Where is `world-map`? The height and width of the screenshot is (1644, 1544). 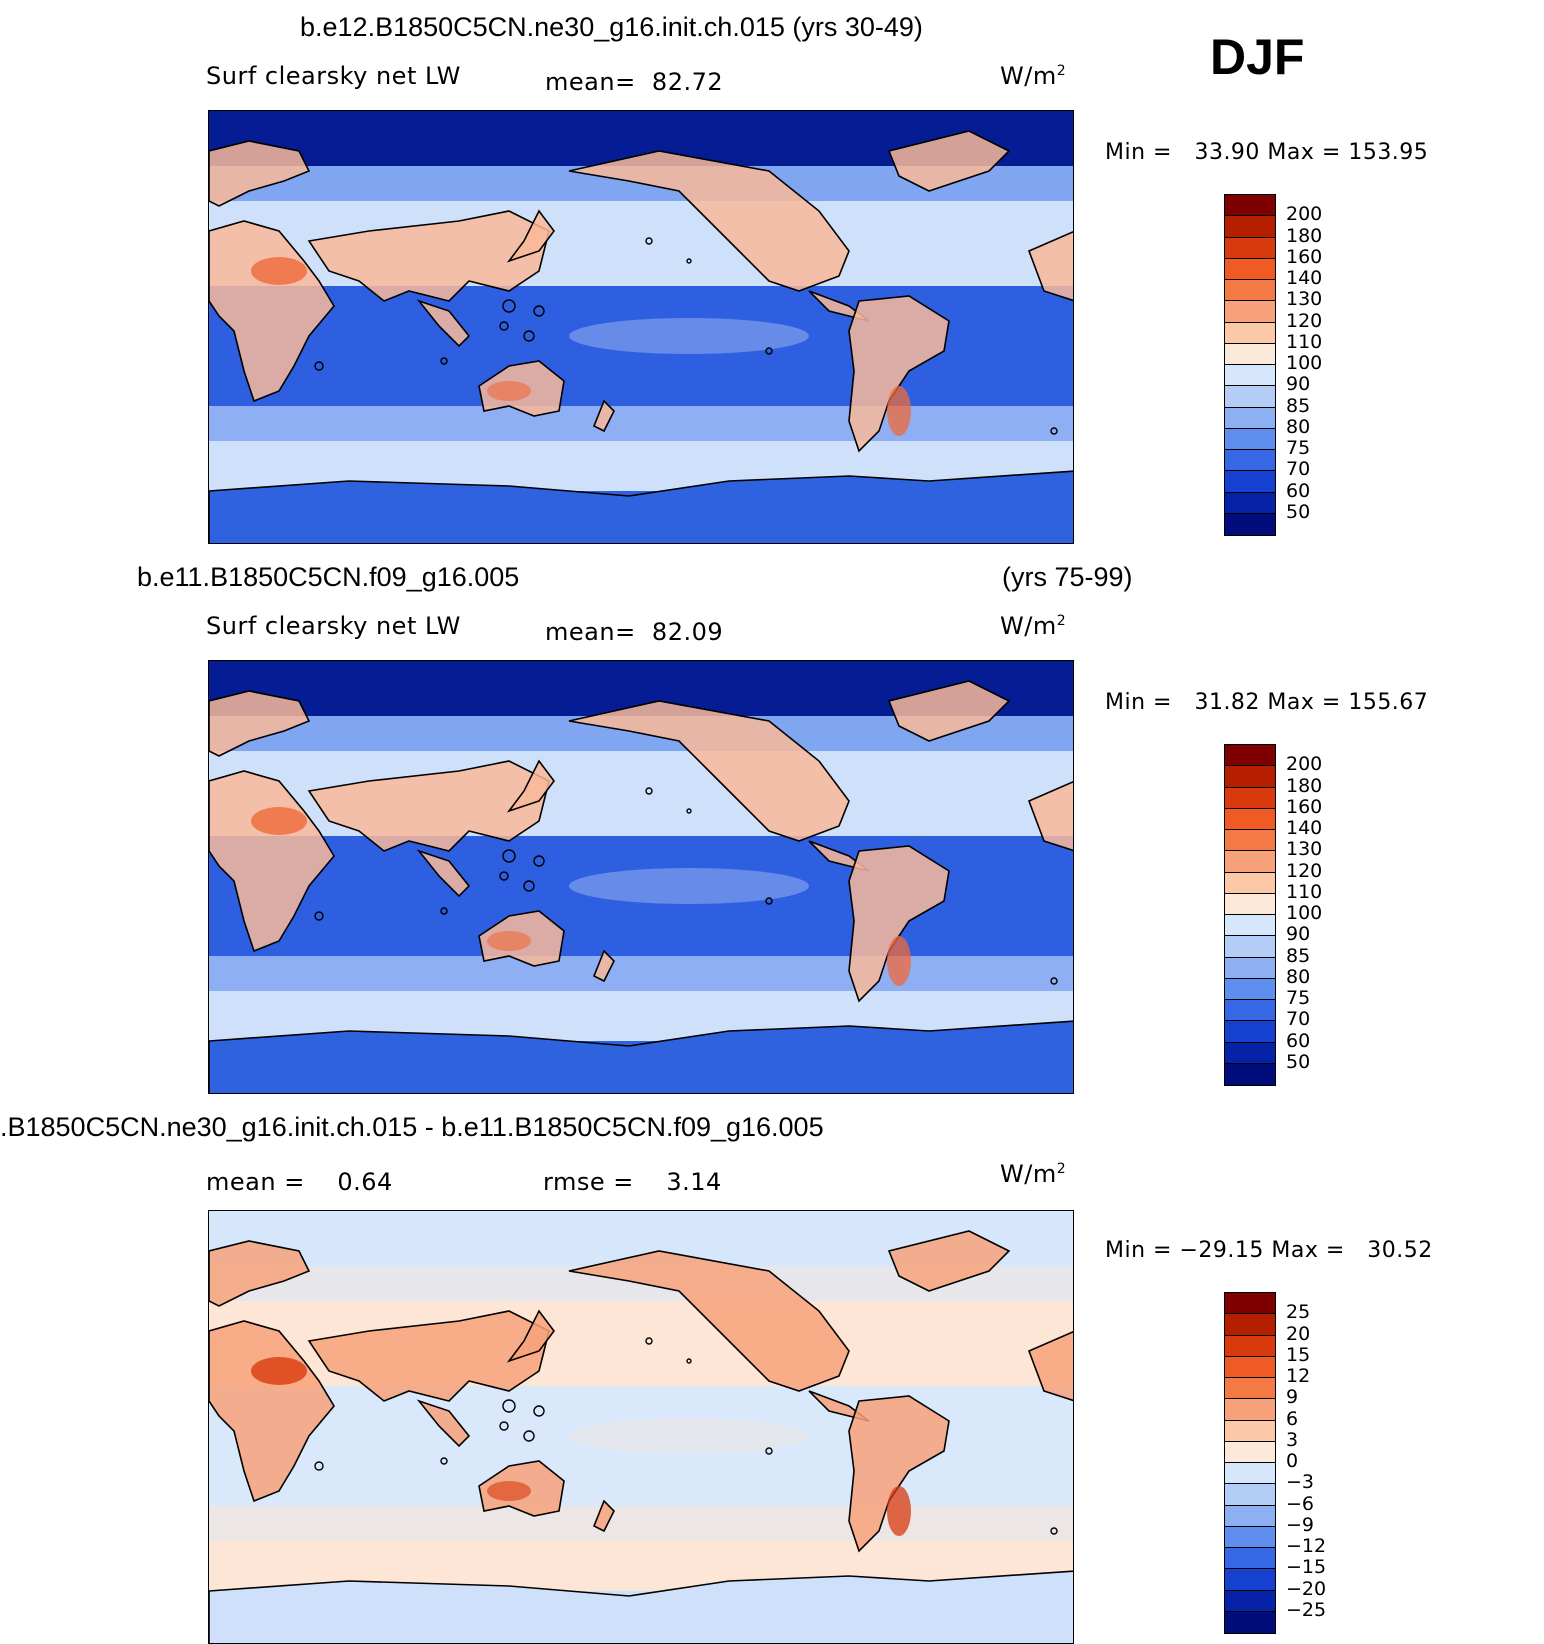 world-map is located at coordinates (641, 877).